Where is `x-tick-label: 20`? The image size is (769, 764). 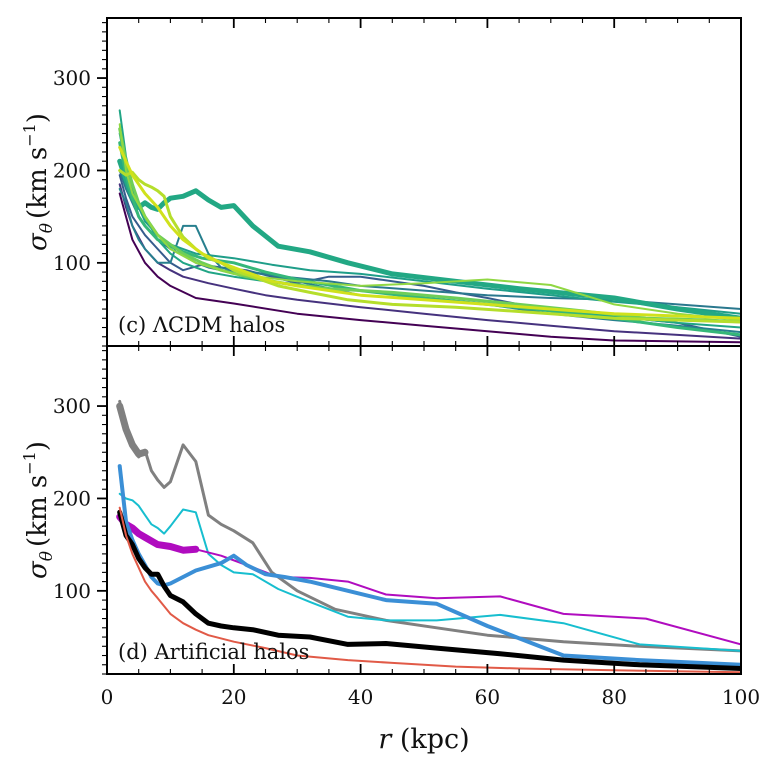 x-tick-label: 20 is located at coordinates (233, 697).